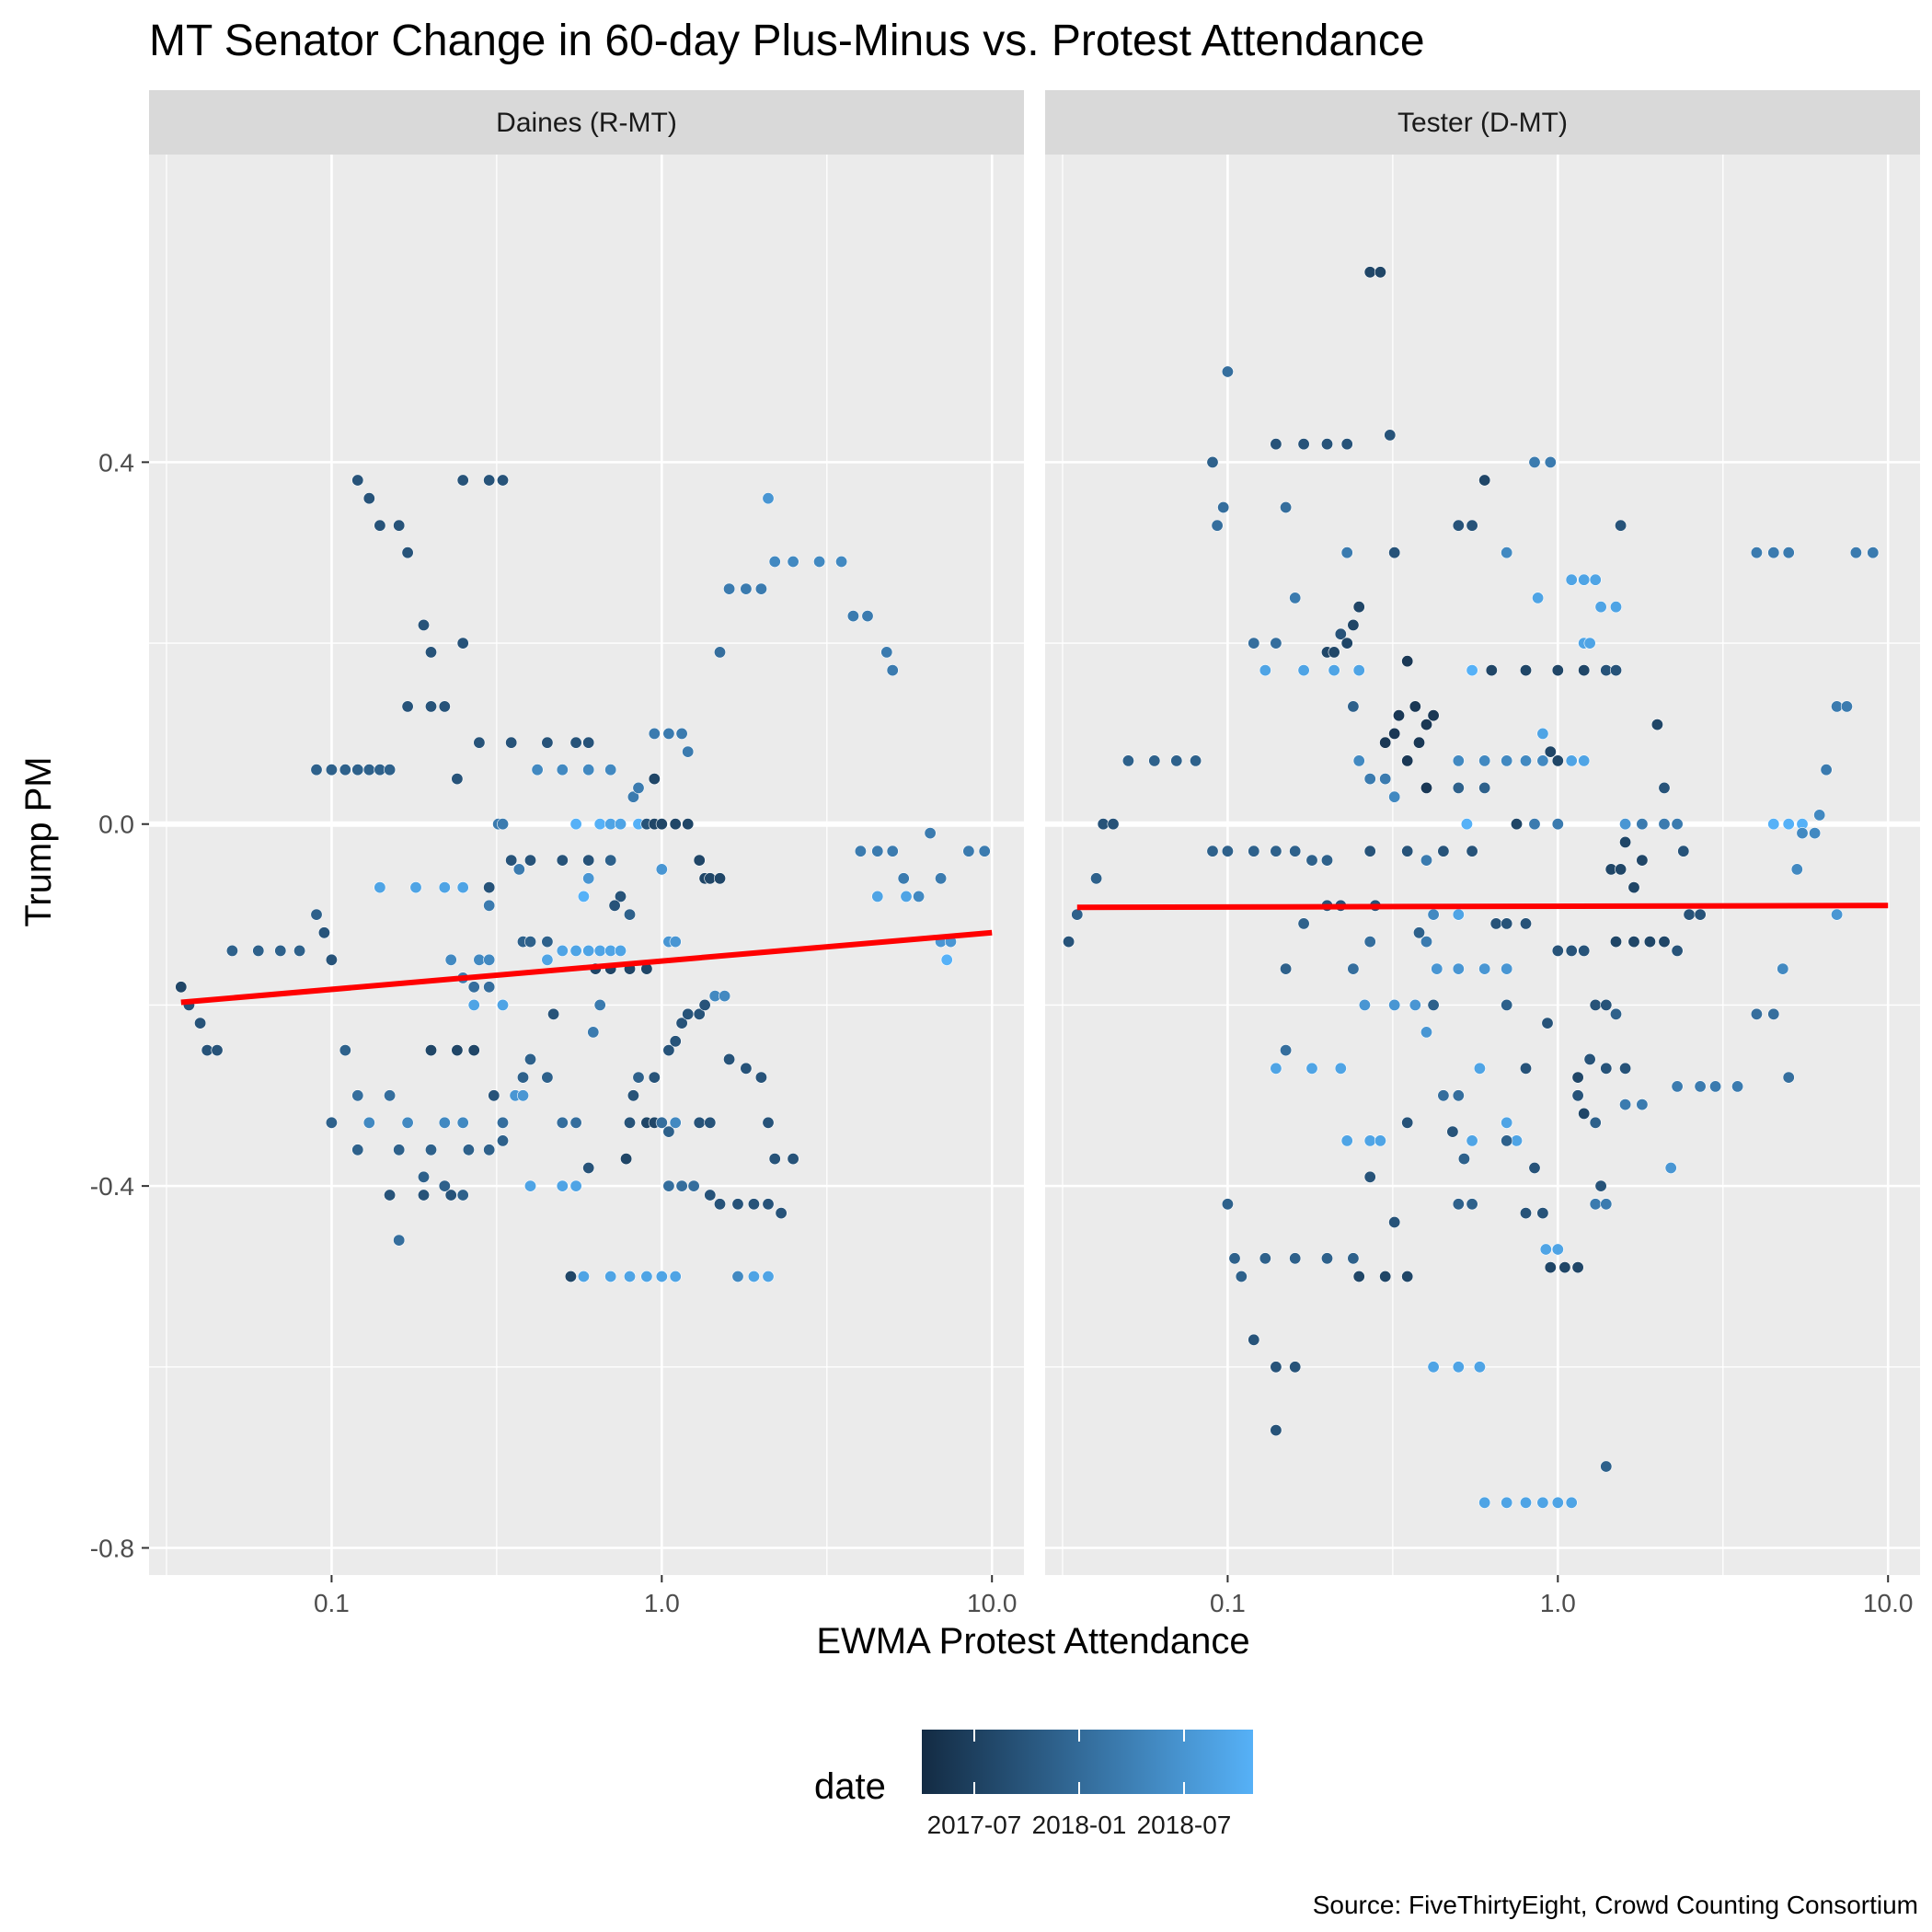 This screenshot has width=1932, height=1932. I want to click on color-legend: date 2017-07 2018-01 2018-07, so click(1033, 1784).